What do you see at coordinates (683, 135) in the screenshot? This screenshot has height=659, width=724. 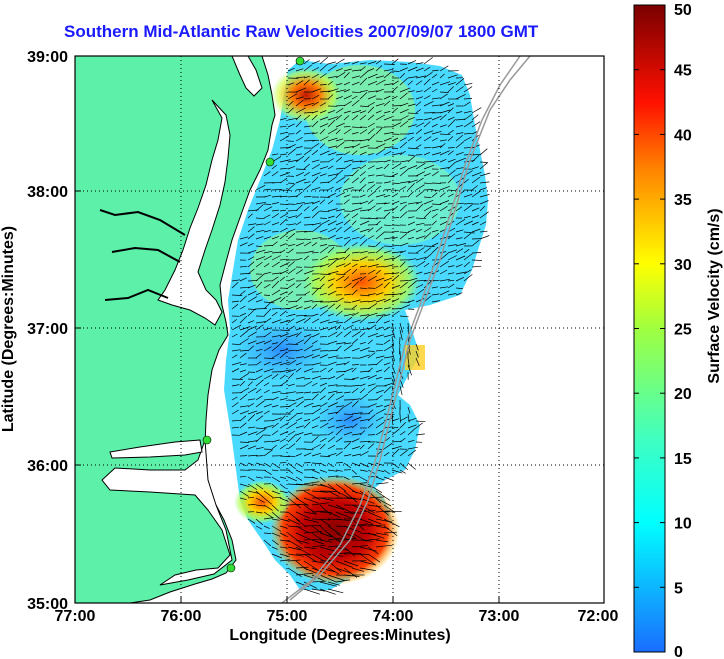 I see `colorbar-tick-label: 40` at bounding box center [683, 135].